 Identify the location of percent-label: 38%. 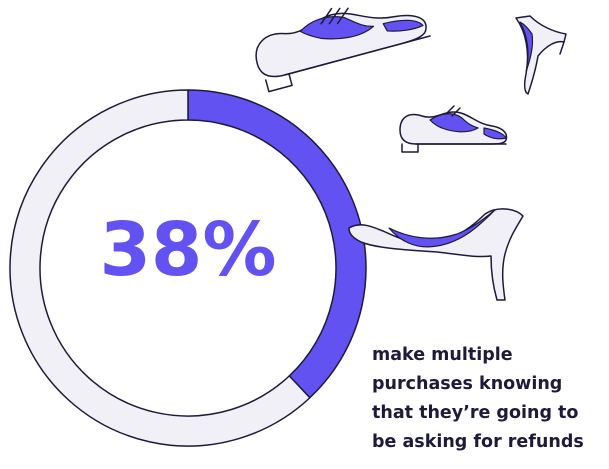
(187, 250).